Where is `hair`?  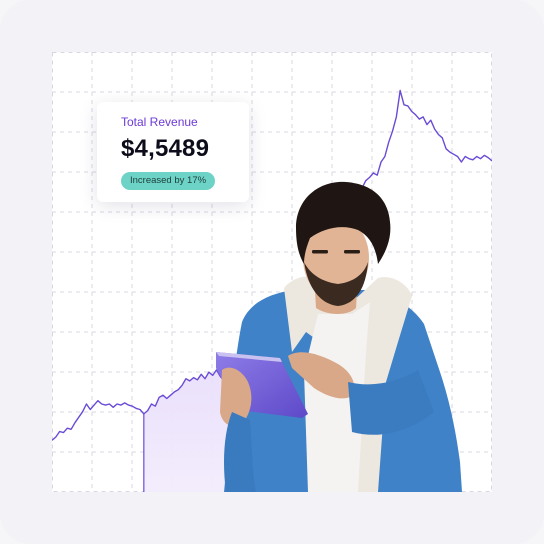 hair is located at coordinates (343, 222).